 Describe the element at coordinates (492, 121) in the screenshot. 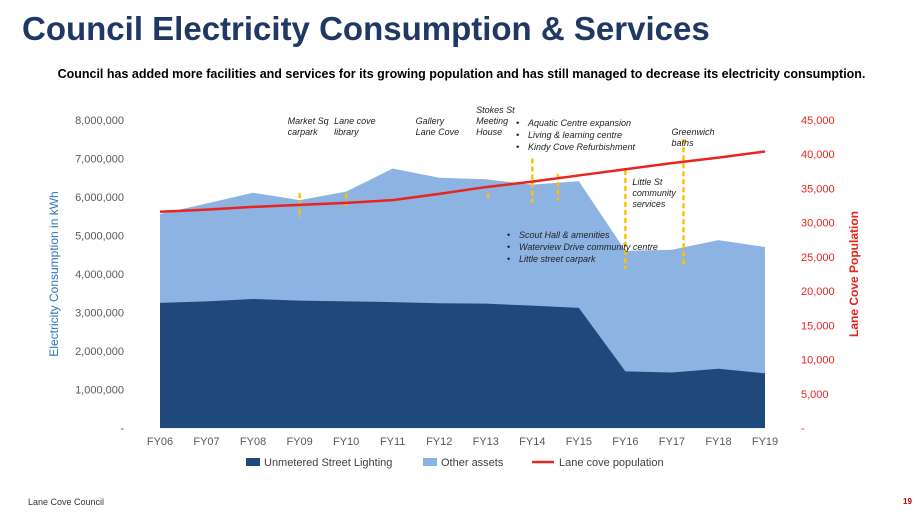

I see `annotation-text: Meeting` at that location.